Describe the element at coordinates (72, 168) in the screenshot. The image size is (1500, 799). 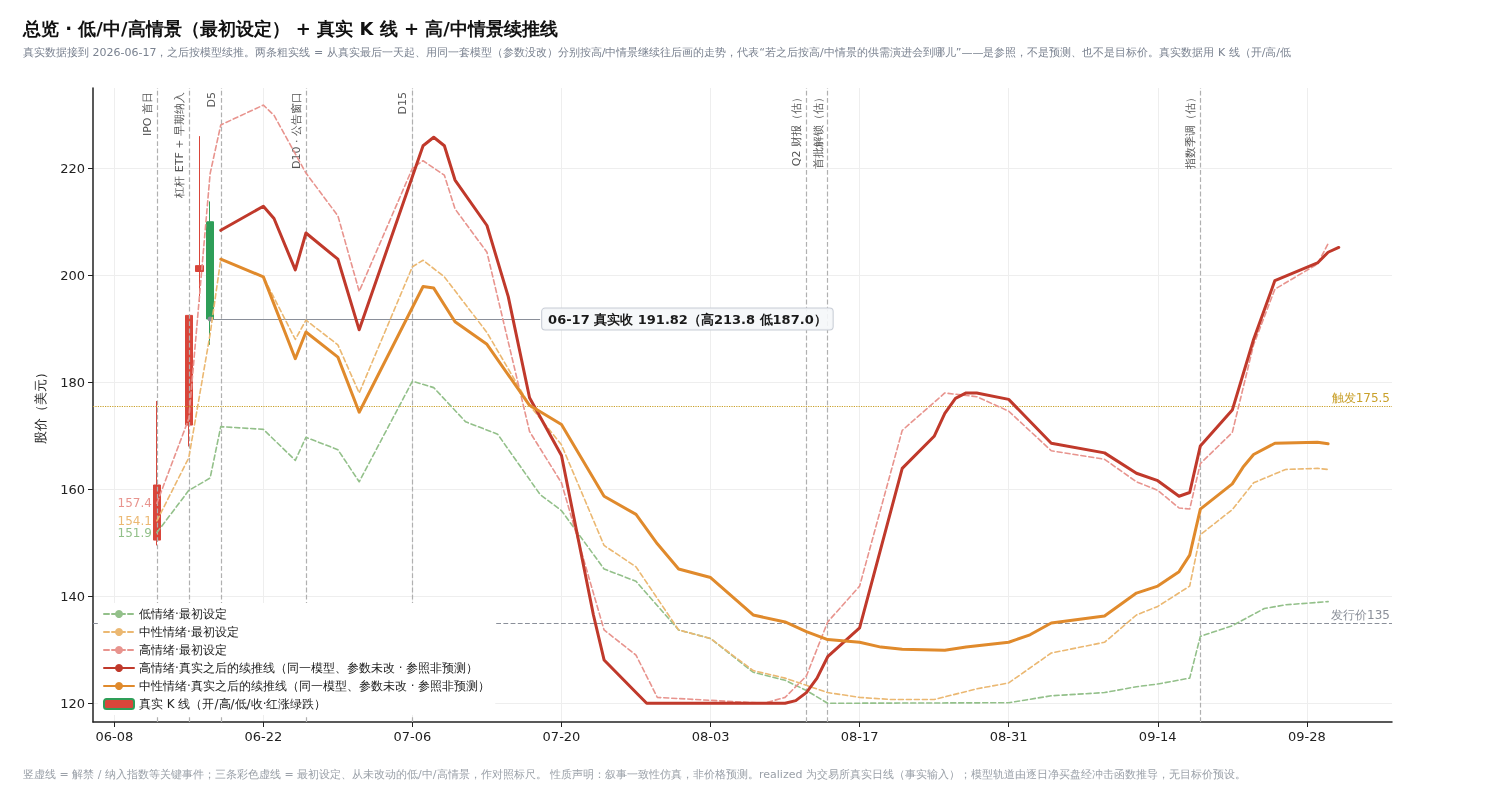
I see `y-tick-label: 220` at that location.